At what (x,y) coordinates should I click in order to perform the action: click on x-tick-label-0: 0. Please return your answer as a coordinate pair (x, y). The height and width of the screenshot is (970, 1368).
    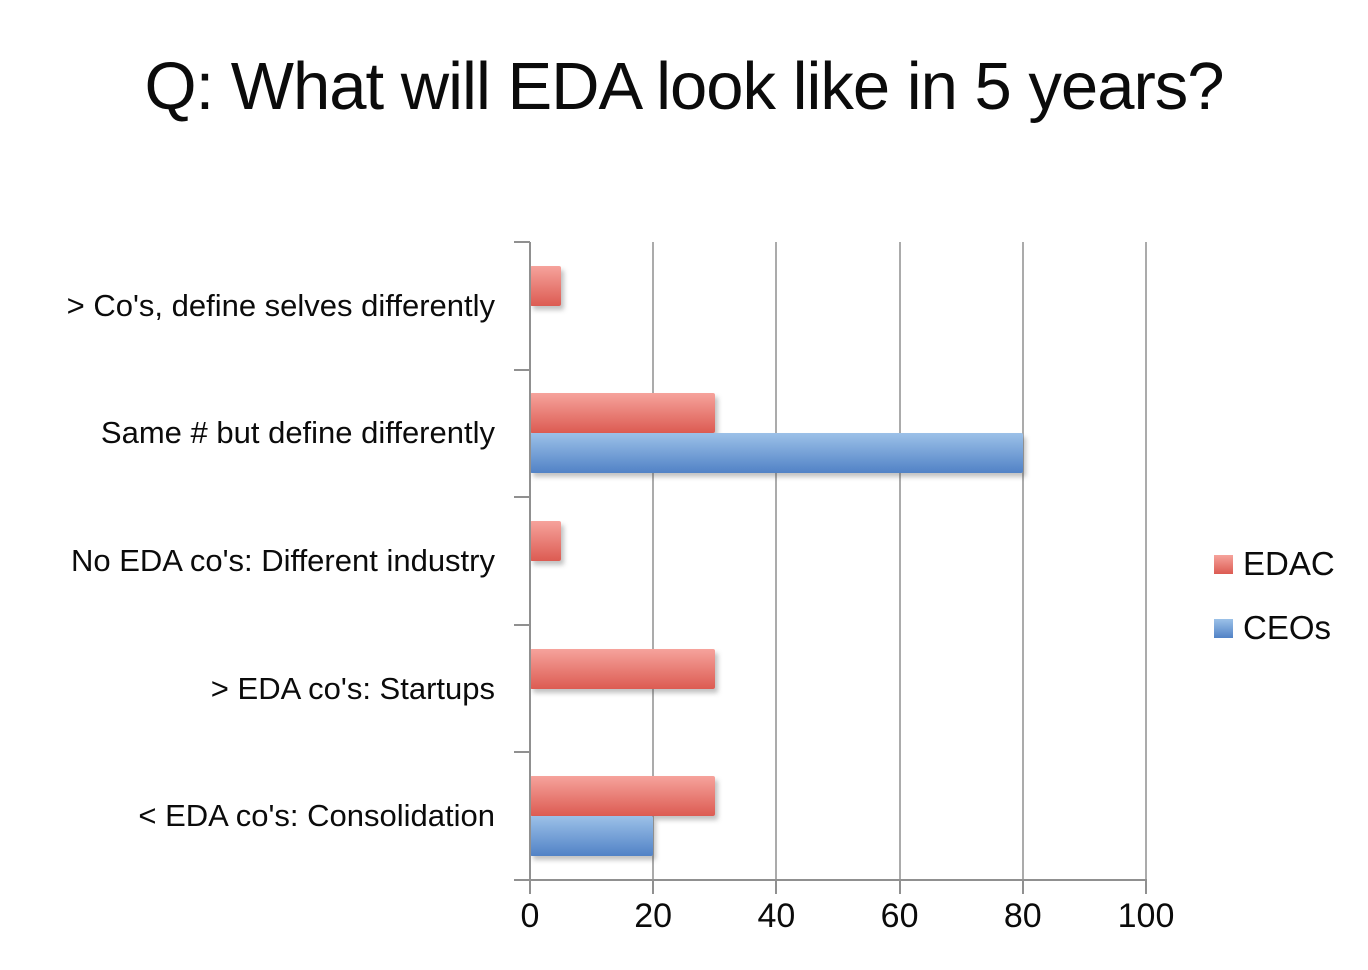
    Looking at the image, I should click on (530, 916).